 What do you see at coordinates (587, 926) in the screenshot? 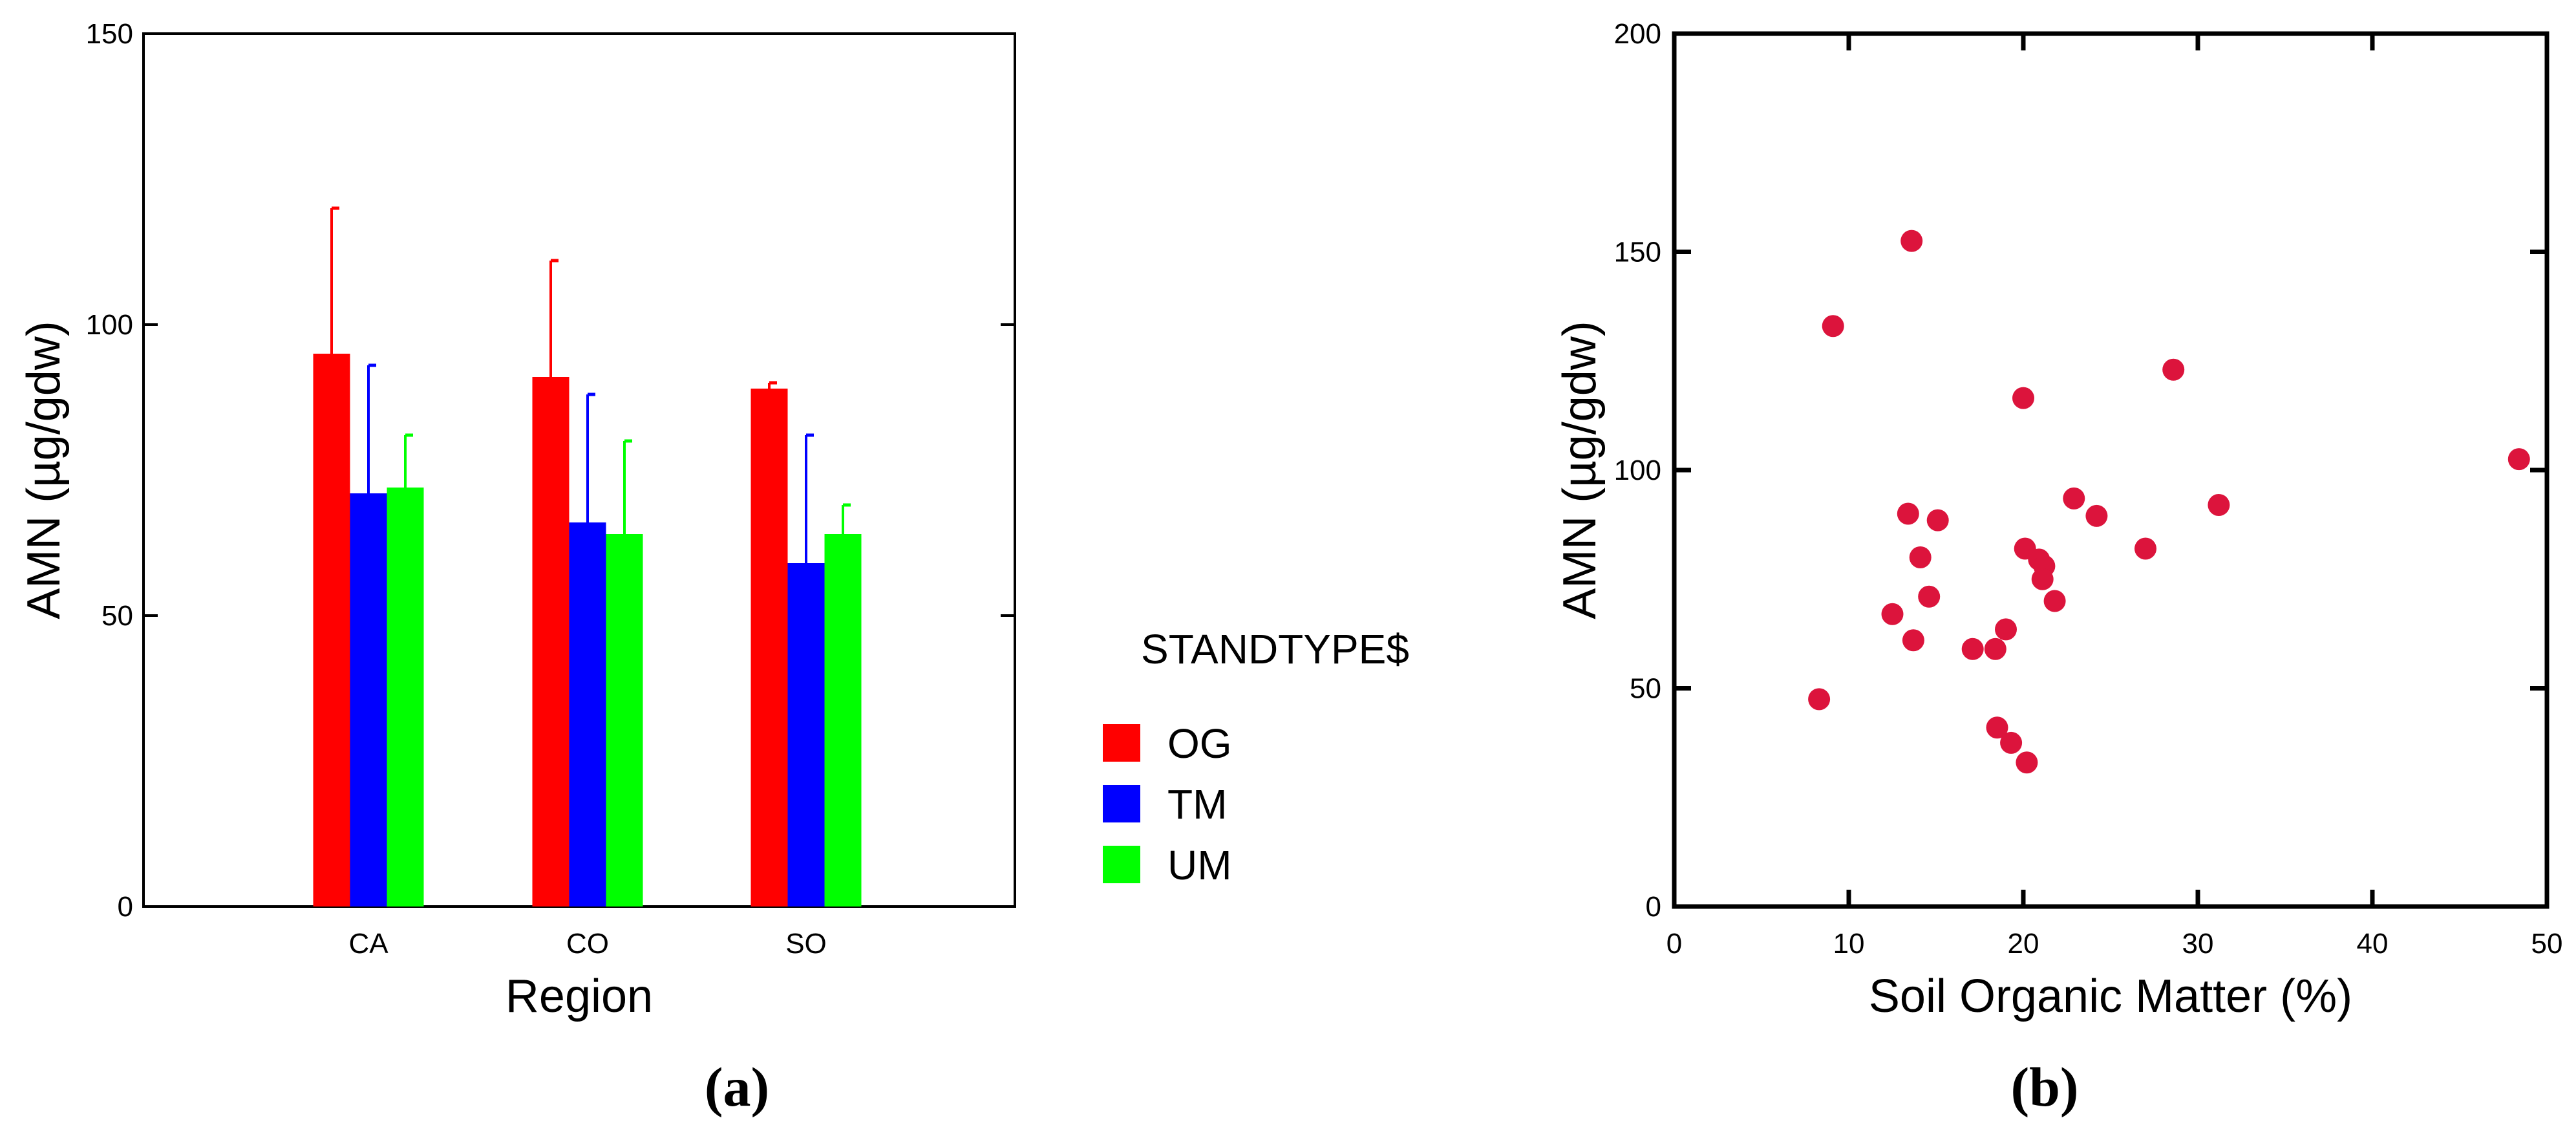
I see `x-axis-ticks: CA CO SO` at bounding box center [587, 926].